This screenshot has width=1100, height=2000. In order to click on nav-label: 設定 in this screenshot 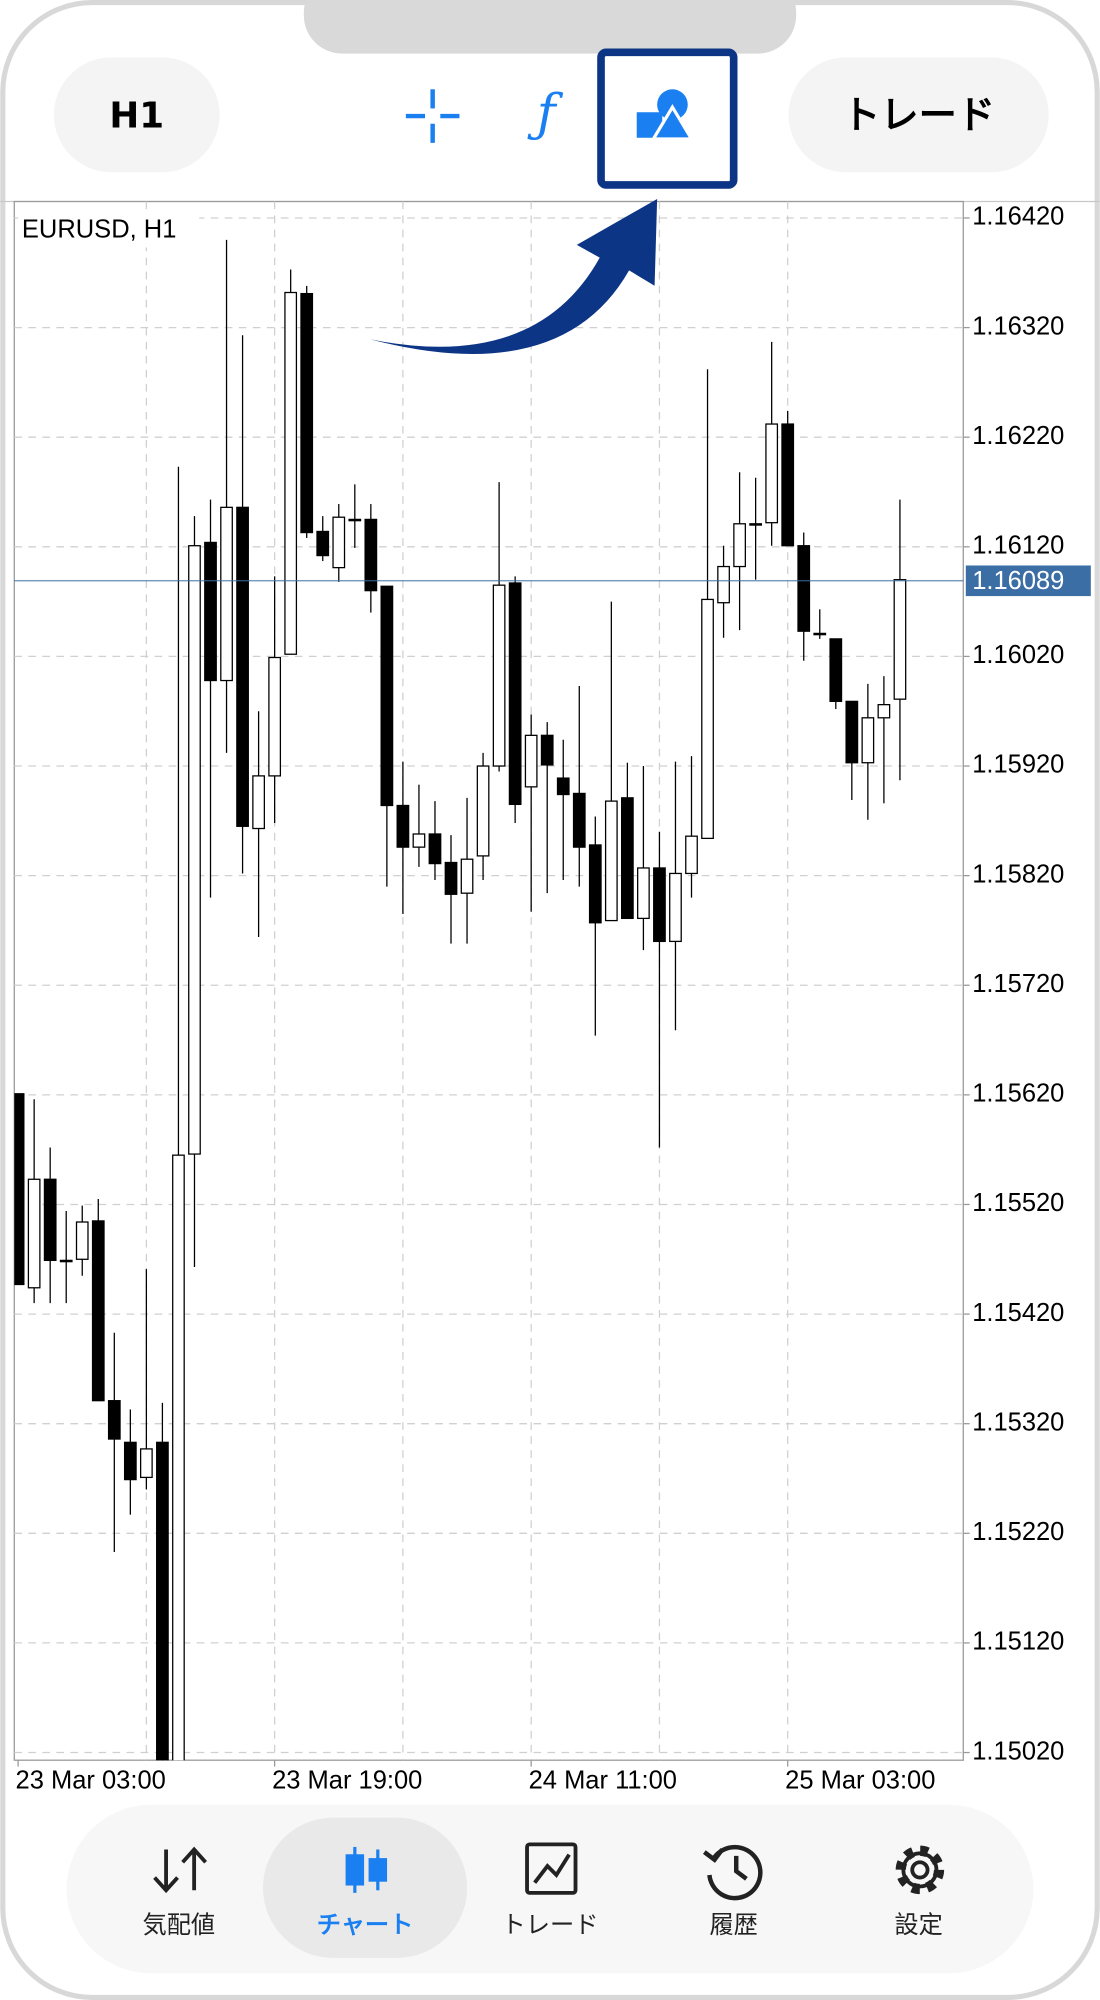, I will do `click(918, 1925)`.